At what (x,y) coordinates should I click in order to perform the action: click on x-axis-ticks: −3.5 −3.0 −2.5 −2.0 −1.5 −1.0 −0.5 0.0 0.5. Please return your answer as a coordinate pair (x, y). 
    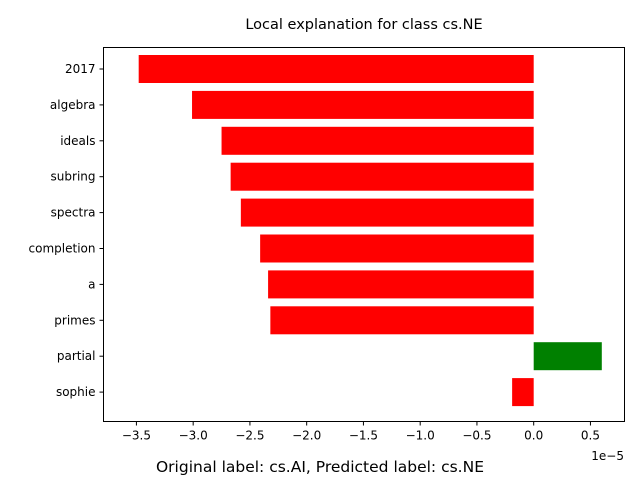
    Looking at the image, I should click on (361, 432).